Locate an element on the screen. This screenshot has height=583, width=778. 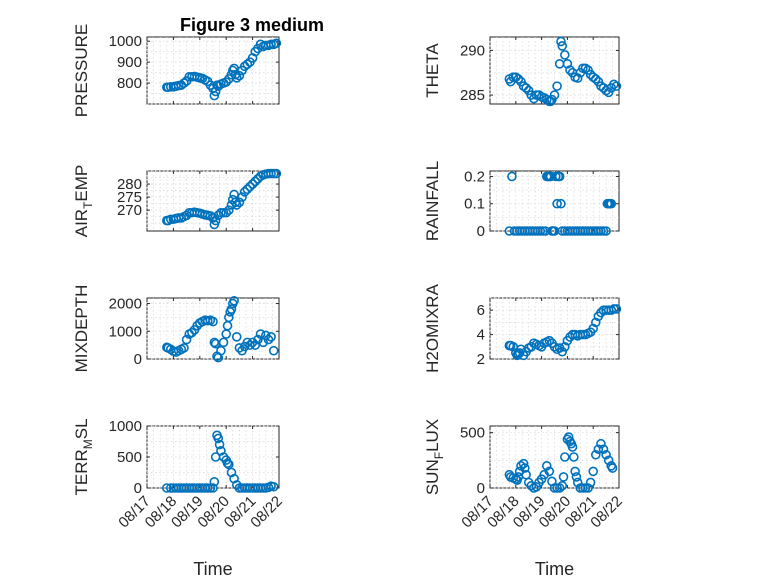
y-tick-label: 6 is located at coordinates (481, 310).